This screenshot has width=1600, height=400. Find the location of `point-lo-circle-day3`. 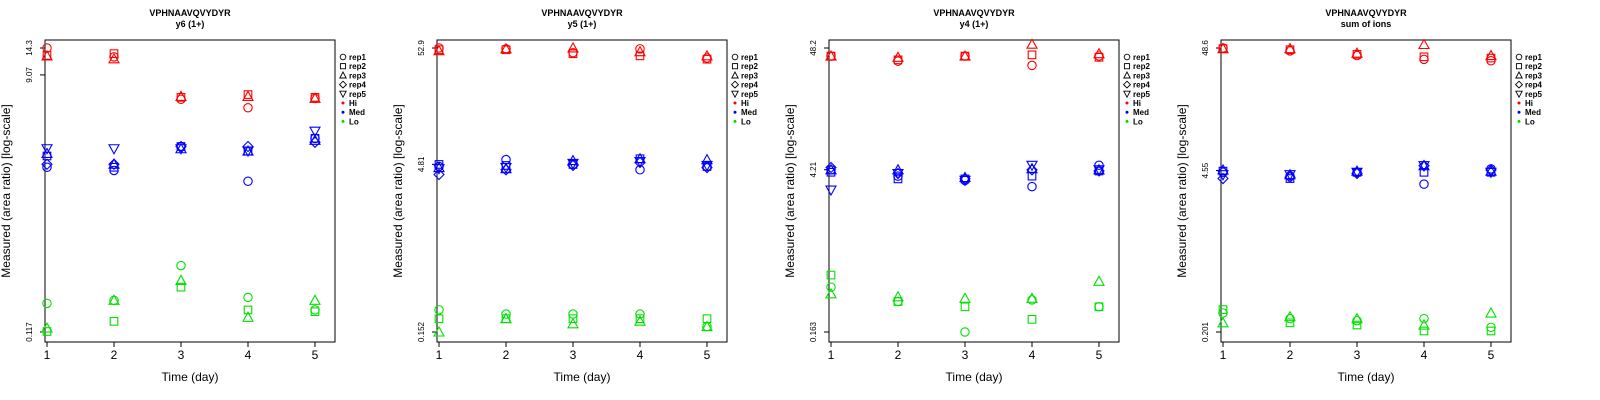

point-lo-circle-day3 is located at coordinates (965, 332).